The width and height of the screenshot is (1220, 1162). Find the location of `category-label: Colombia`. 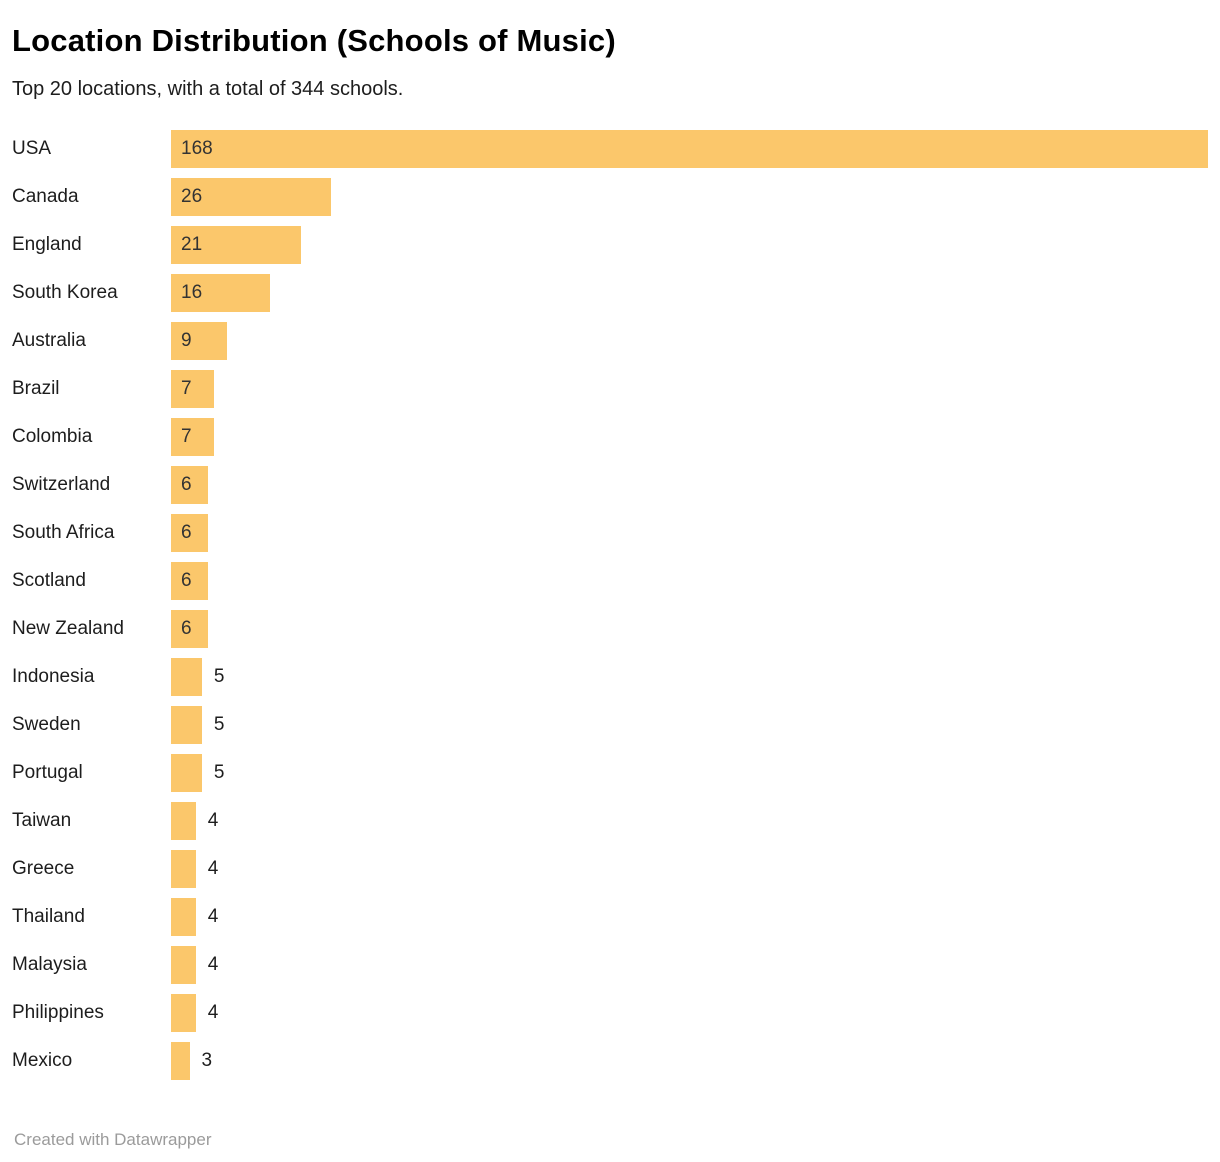

category-label: Colombia is located at coordinates (52, 437).